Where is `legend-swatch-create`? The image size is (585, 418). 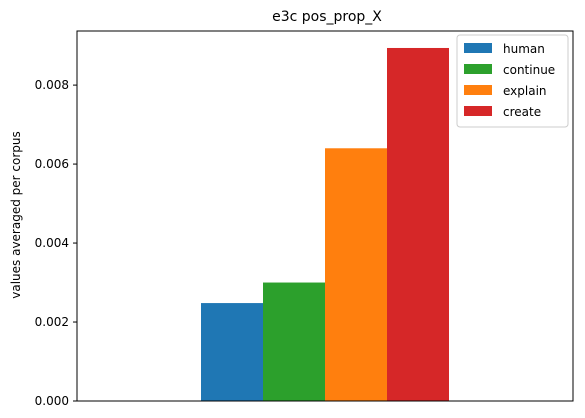
legend-swatch-create is located at coordinates (478, 111).